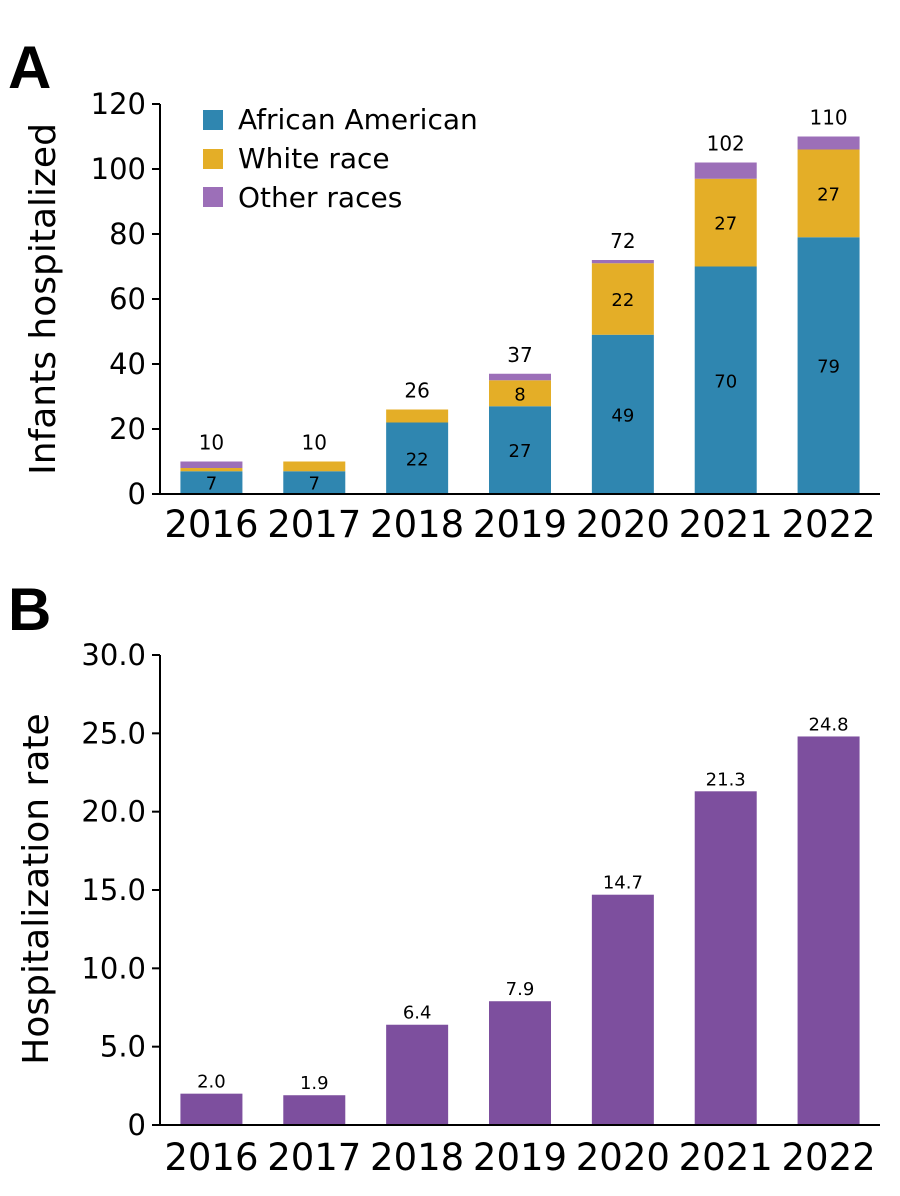 The image size is (900, 1196). What do you see at coordinates (211, 524) in the screenshot?
I see `panel-a-x-tick-label: 2016` at bounding box center [211, 524].